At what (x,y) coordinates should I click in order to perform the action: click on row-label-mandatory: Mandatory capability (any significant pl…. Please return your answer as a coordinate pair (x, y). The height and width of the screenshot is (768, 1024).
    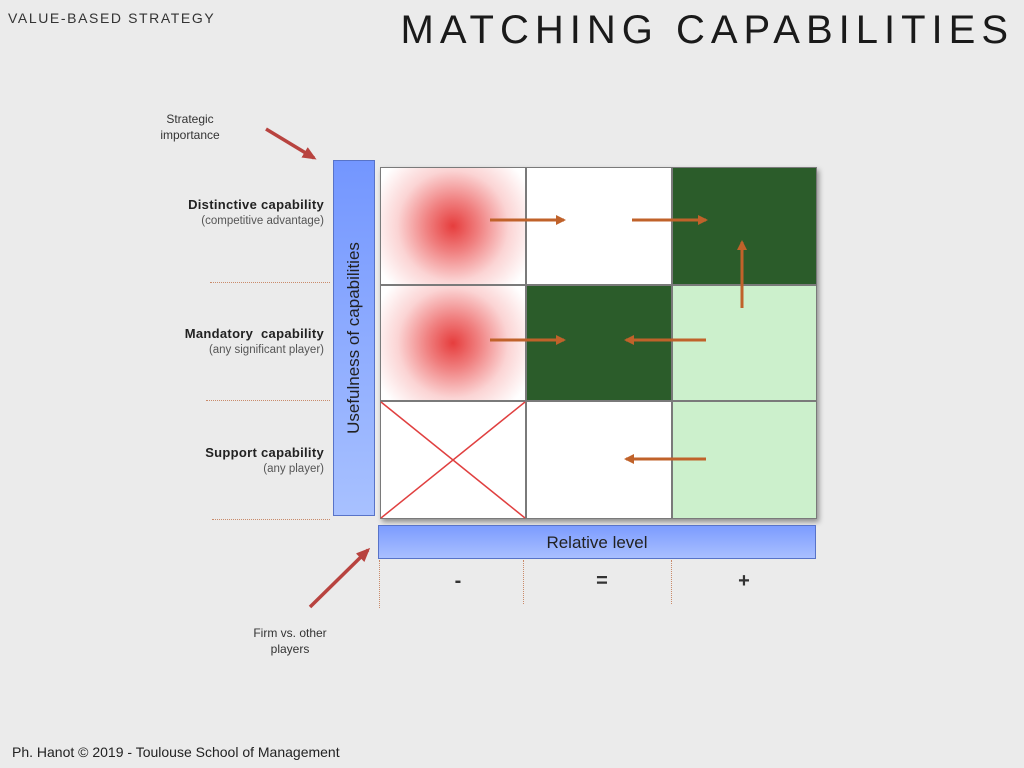
    Looking at the image, I should click on (204, 341).